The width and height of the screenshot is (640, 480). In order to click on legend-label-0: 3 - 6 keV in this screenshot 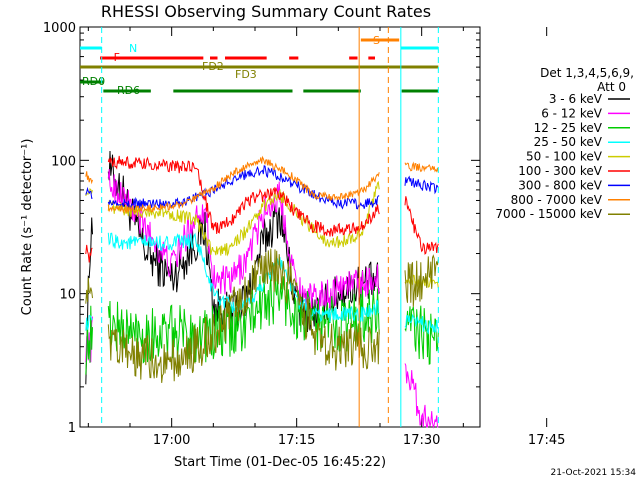, I will do `click(576, 99)`.